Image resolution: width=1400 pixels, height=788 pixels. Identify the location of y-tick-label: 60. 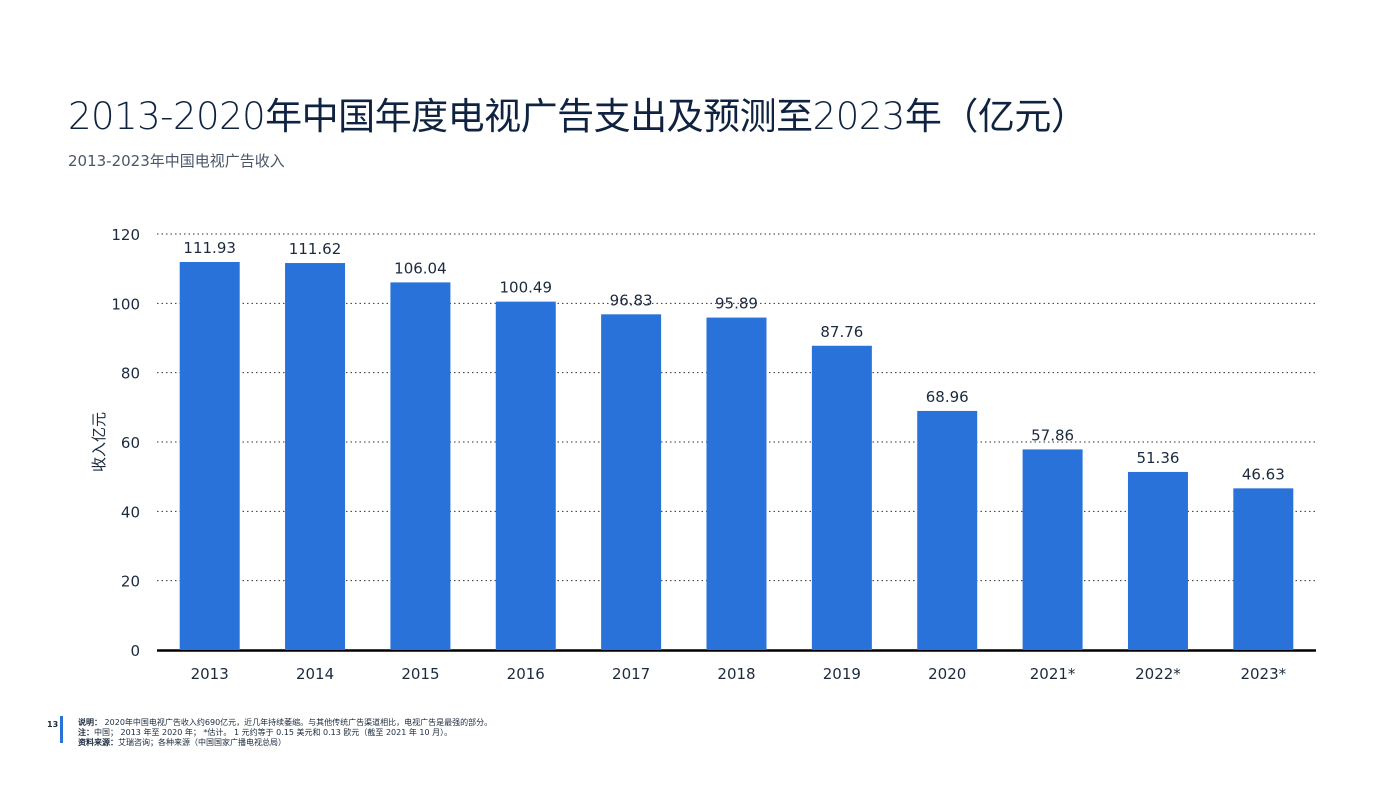
(130, 443).